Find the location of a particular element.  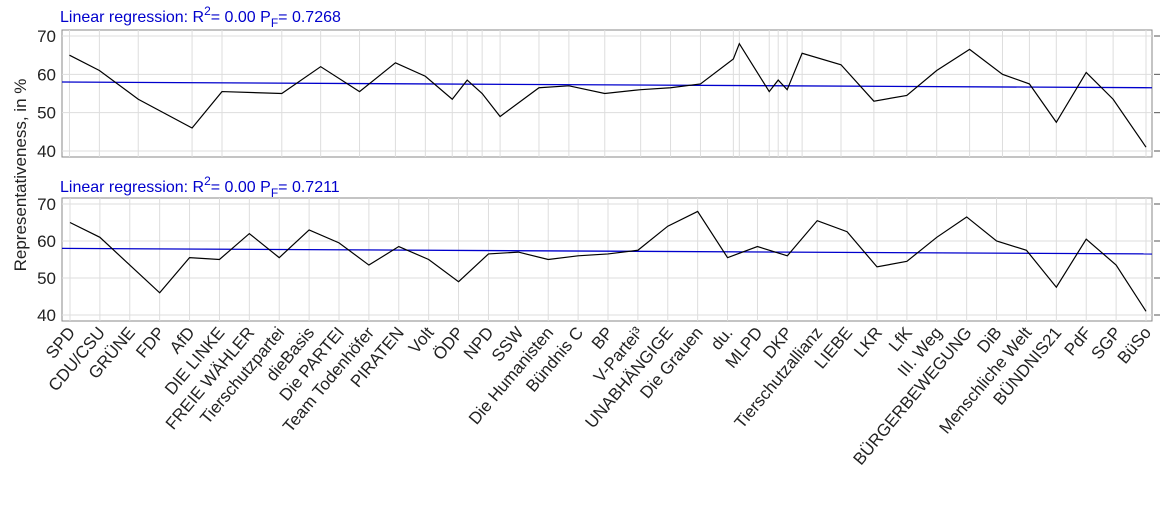

x-tick-label: BüSo is located at coordinates (1134, 345).